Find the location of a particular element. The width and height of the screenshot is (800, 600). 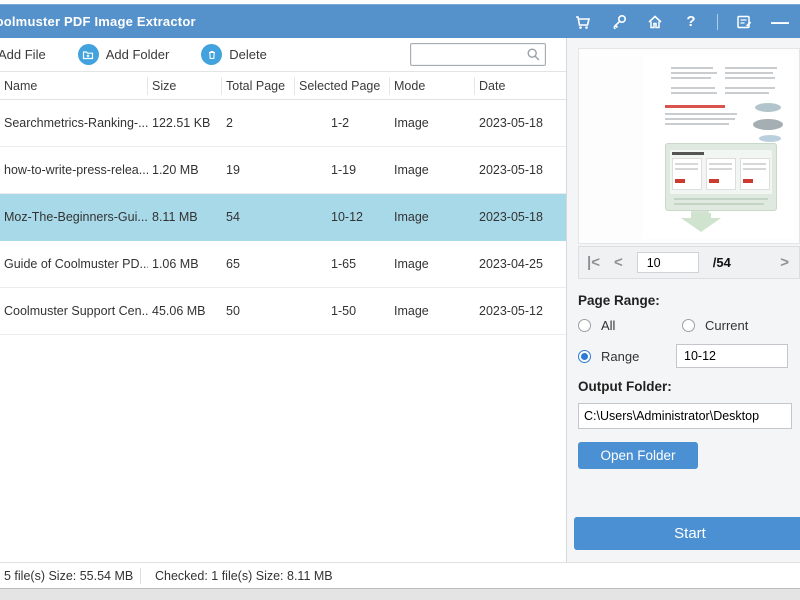

cell-date: 2023-04-25 is located at coordinates (511, 264).